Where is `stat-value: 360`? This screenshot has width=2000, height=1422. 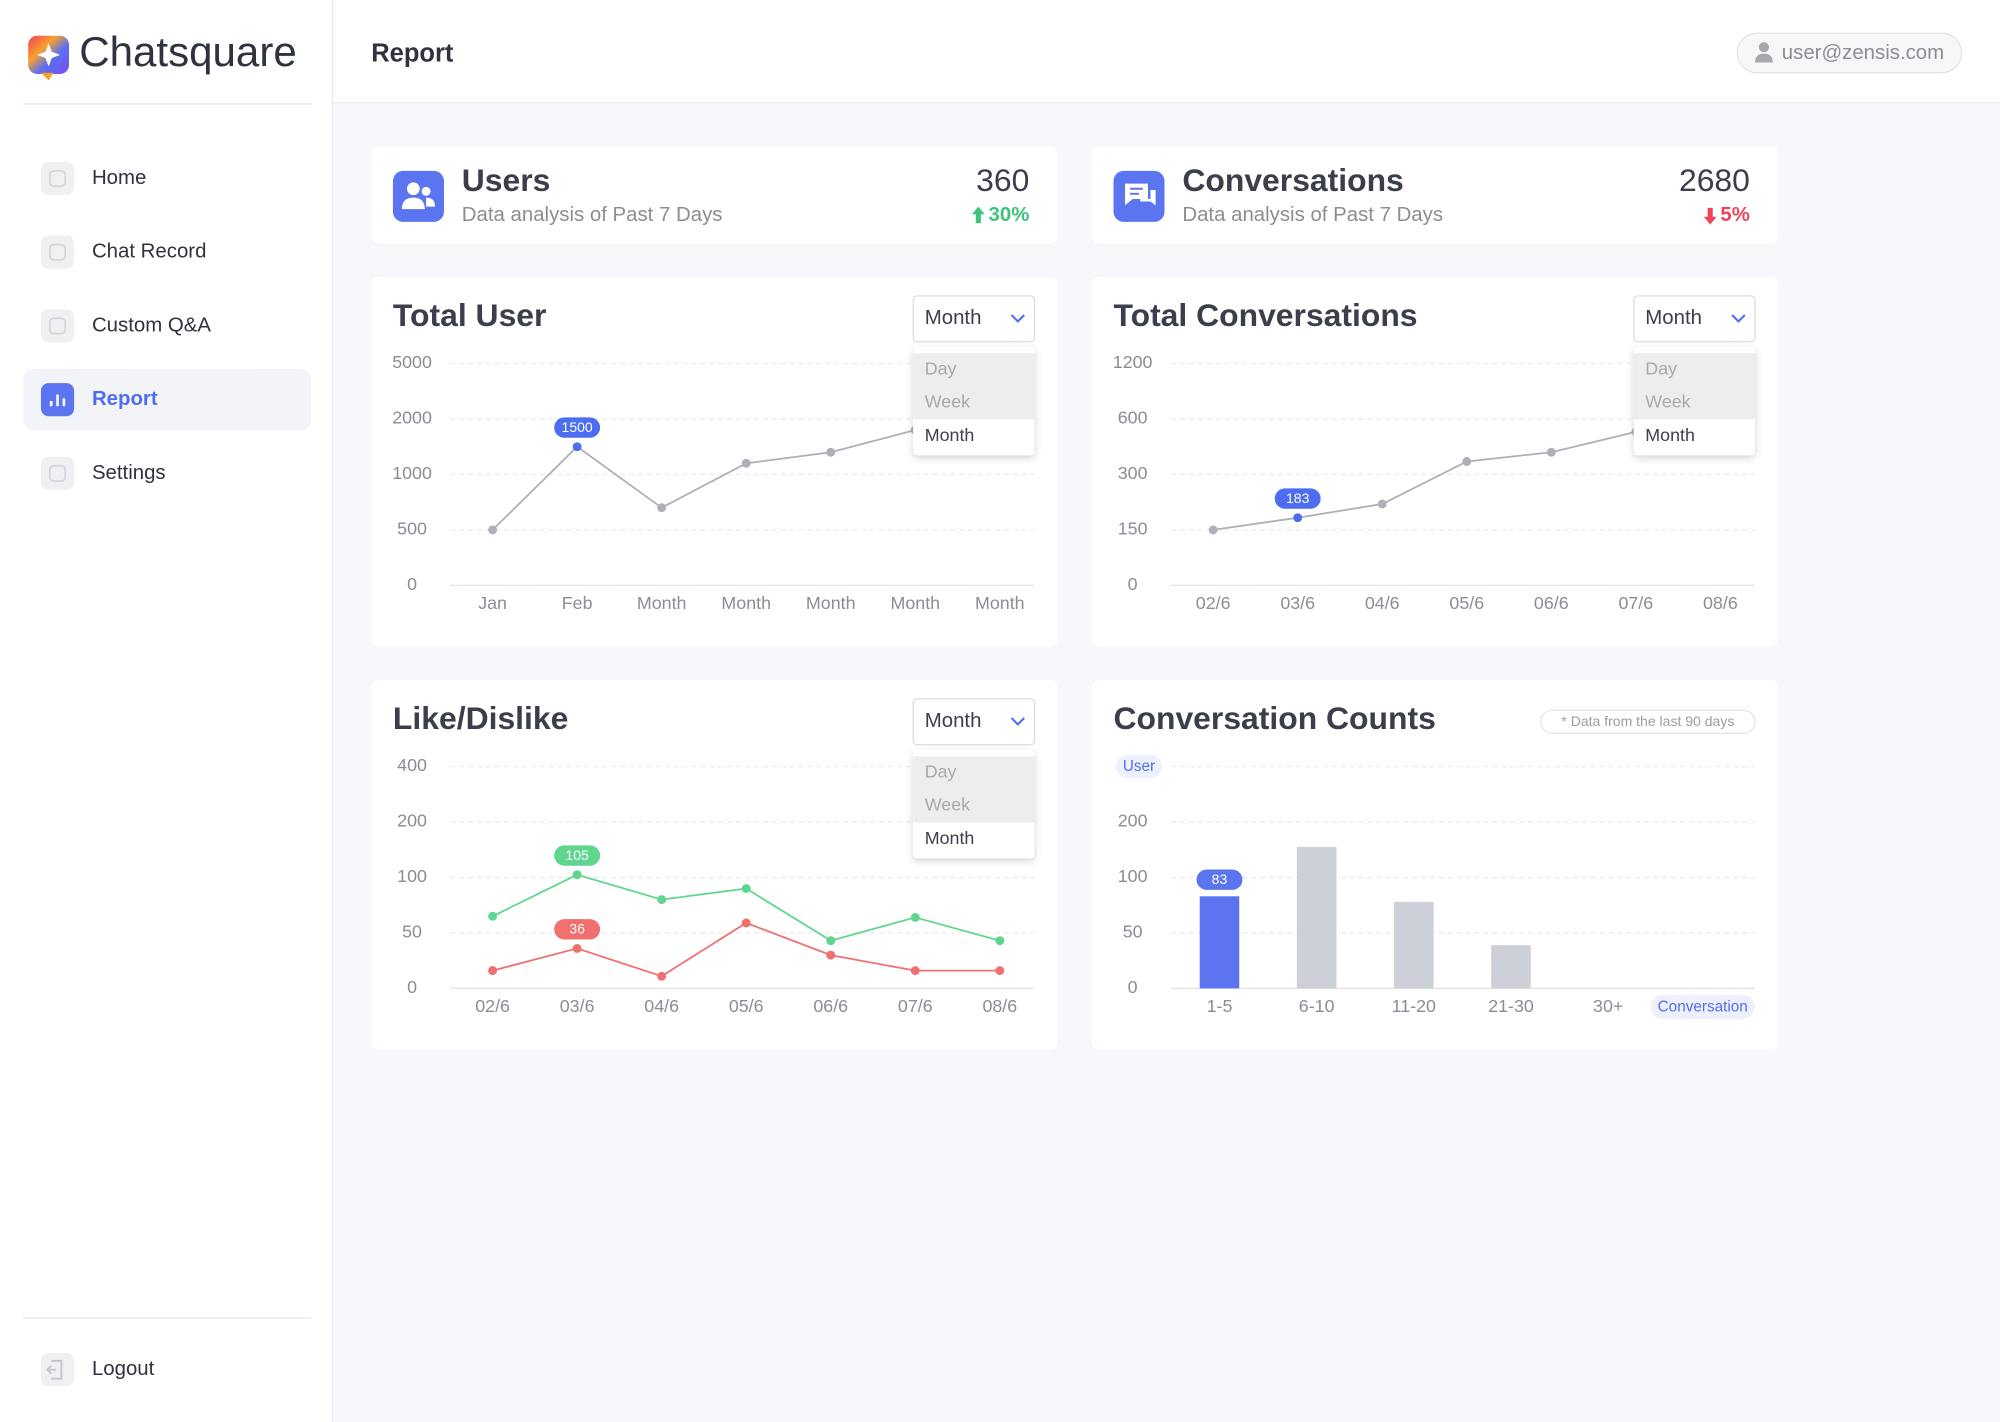
stat-value: 360 is located at coordinates (1002, 180).